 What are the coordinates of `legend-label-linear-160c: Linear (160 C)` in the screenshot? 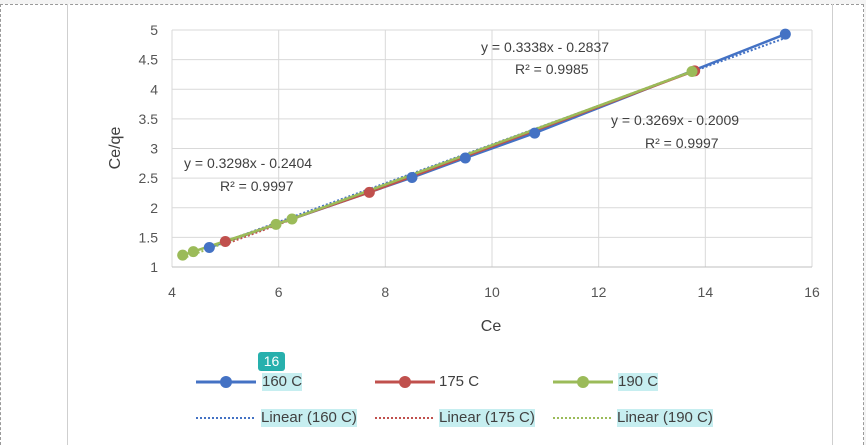 It's located at (309, 418).